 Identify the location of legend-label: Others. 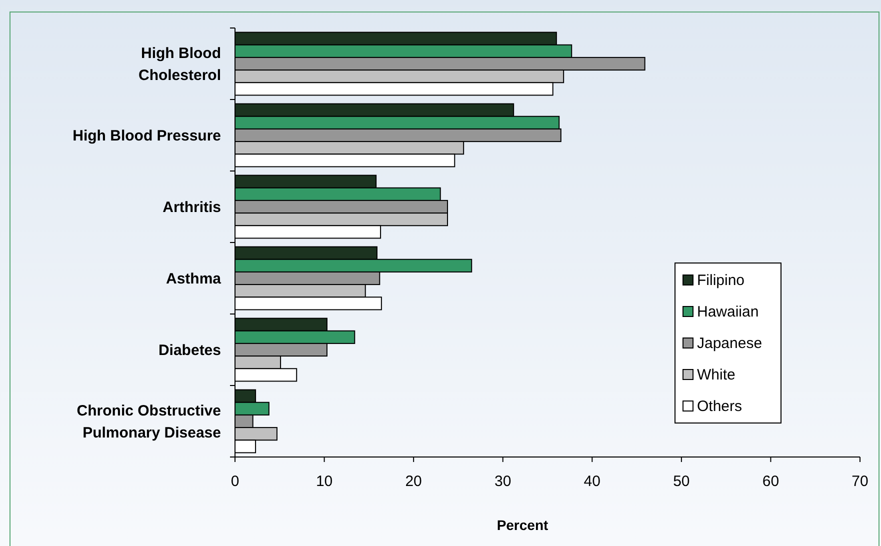
(719, 406).